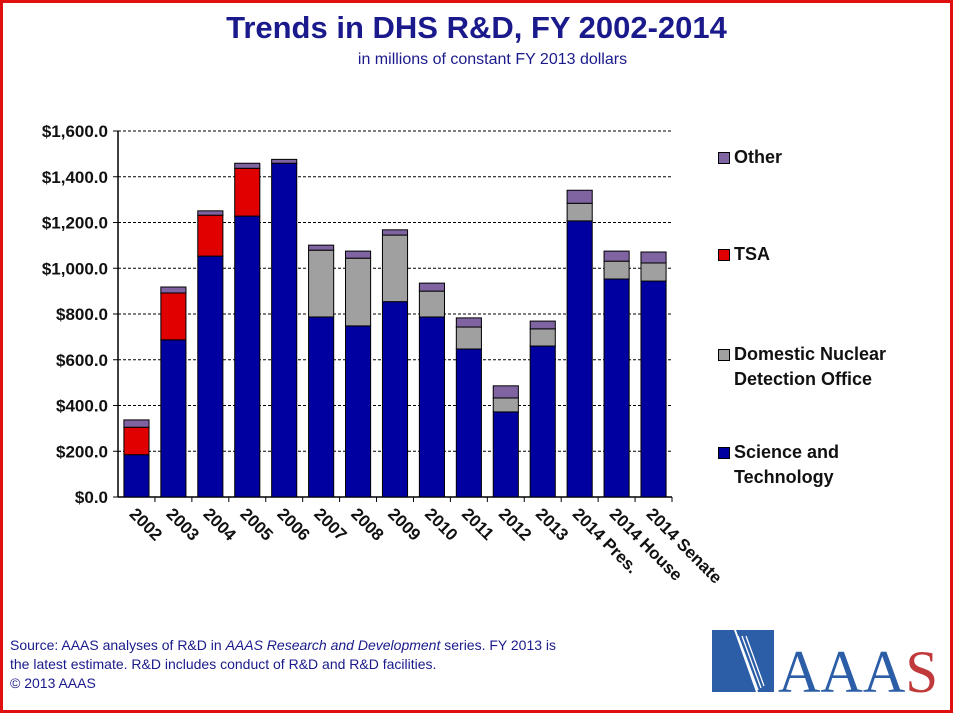 Image resolution: width=953 pixels, height=713 pixels. What do you see at coordinates (330, 524) in the screenshot?
I see `x-tick-label: 2007` at bounding box center [330, 524].